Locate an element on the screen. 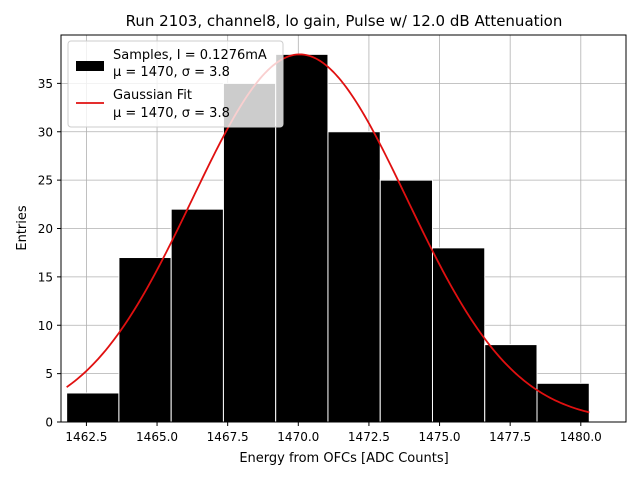 This screenshot has width=640, height=480. y-axis-ticks: 0 5 10 15 20 25 30 35 is located at coordinates (49, 253).